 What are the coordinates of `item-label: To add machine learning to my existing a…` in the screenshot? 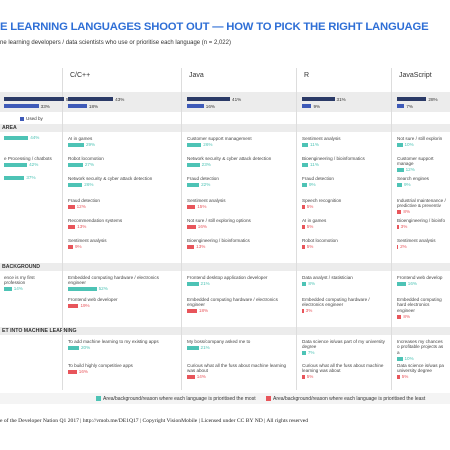 It's located at (113, 341).